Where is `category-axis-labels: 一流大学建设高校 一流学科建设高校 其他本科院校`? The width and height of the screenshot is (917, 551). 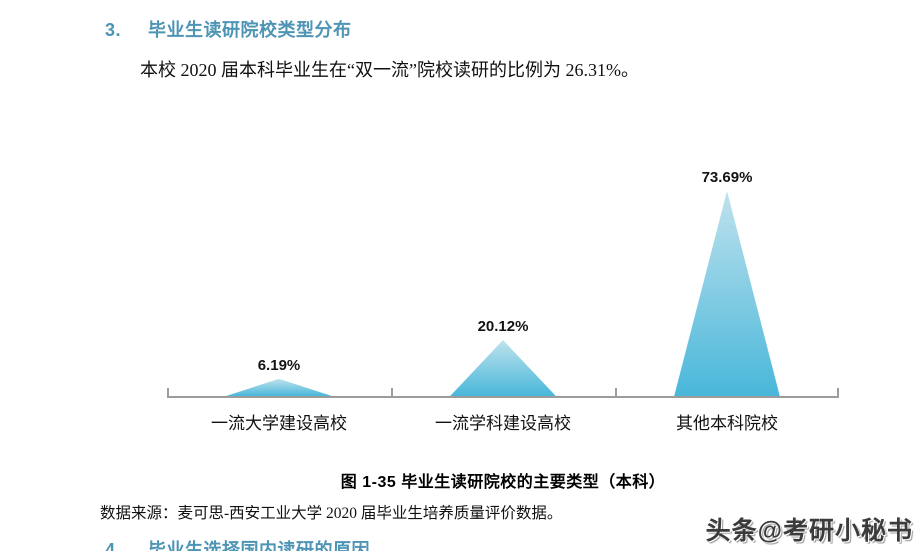 category-axis-labels: 一流大学建设高校 一流学科建设高校 其他本科院校 is located at coordinates (503, 416).